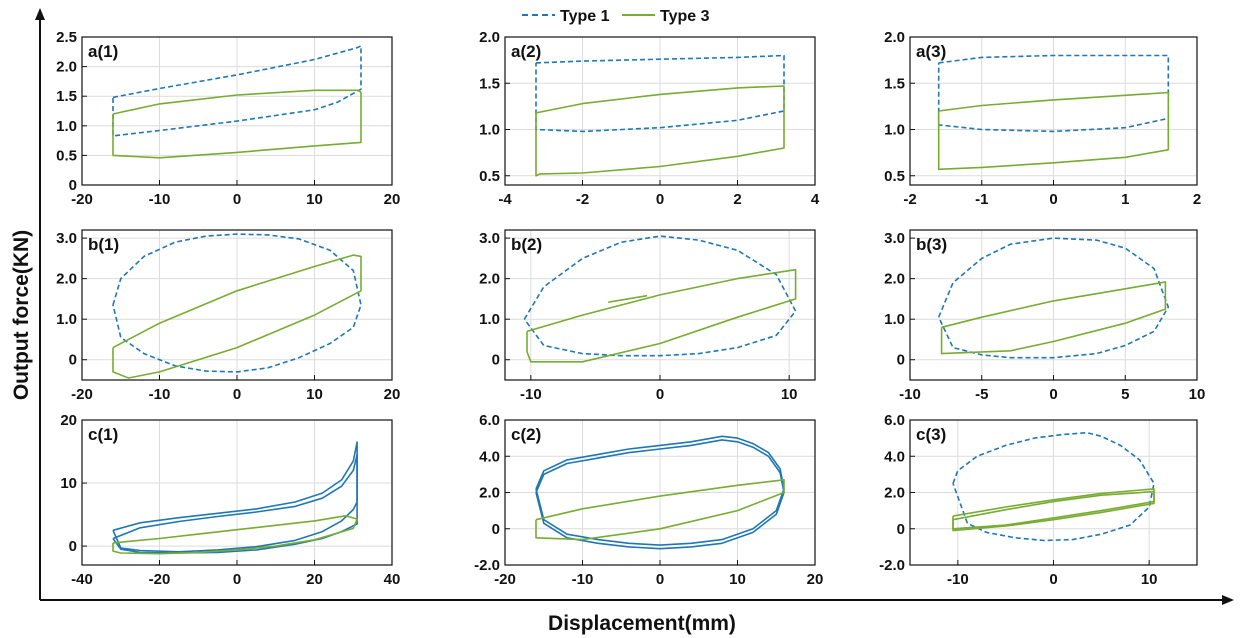 This screenshot has height=638, width=1249. I want to click on panel-title: a(1), so click(103, 51).